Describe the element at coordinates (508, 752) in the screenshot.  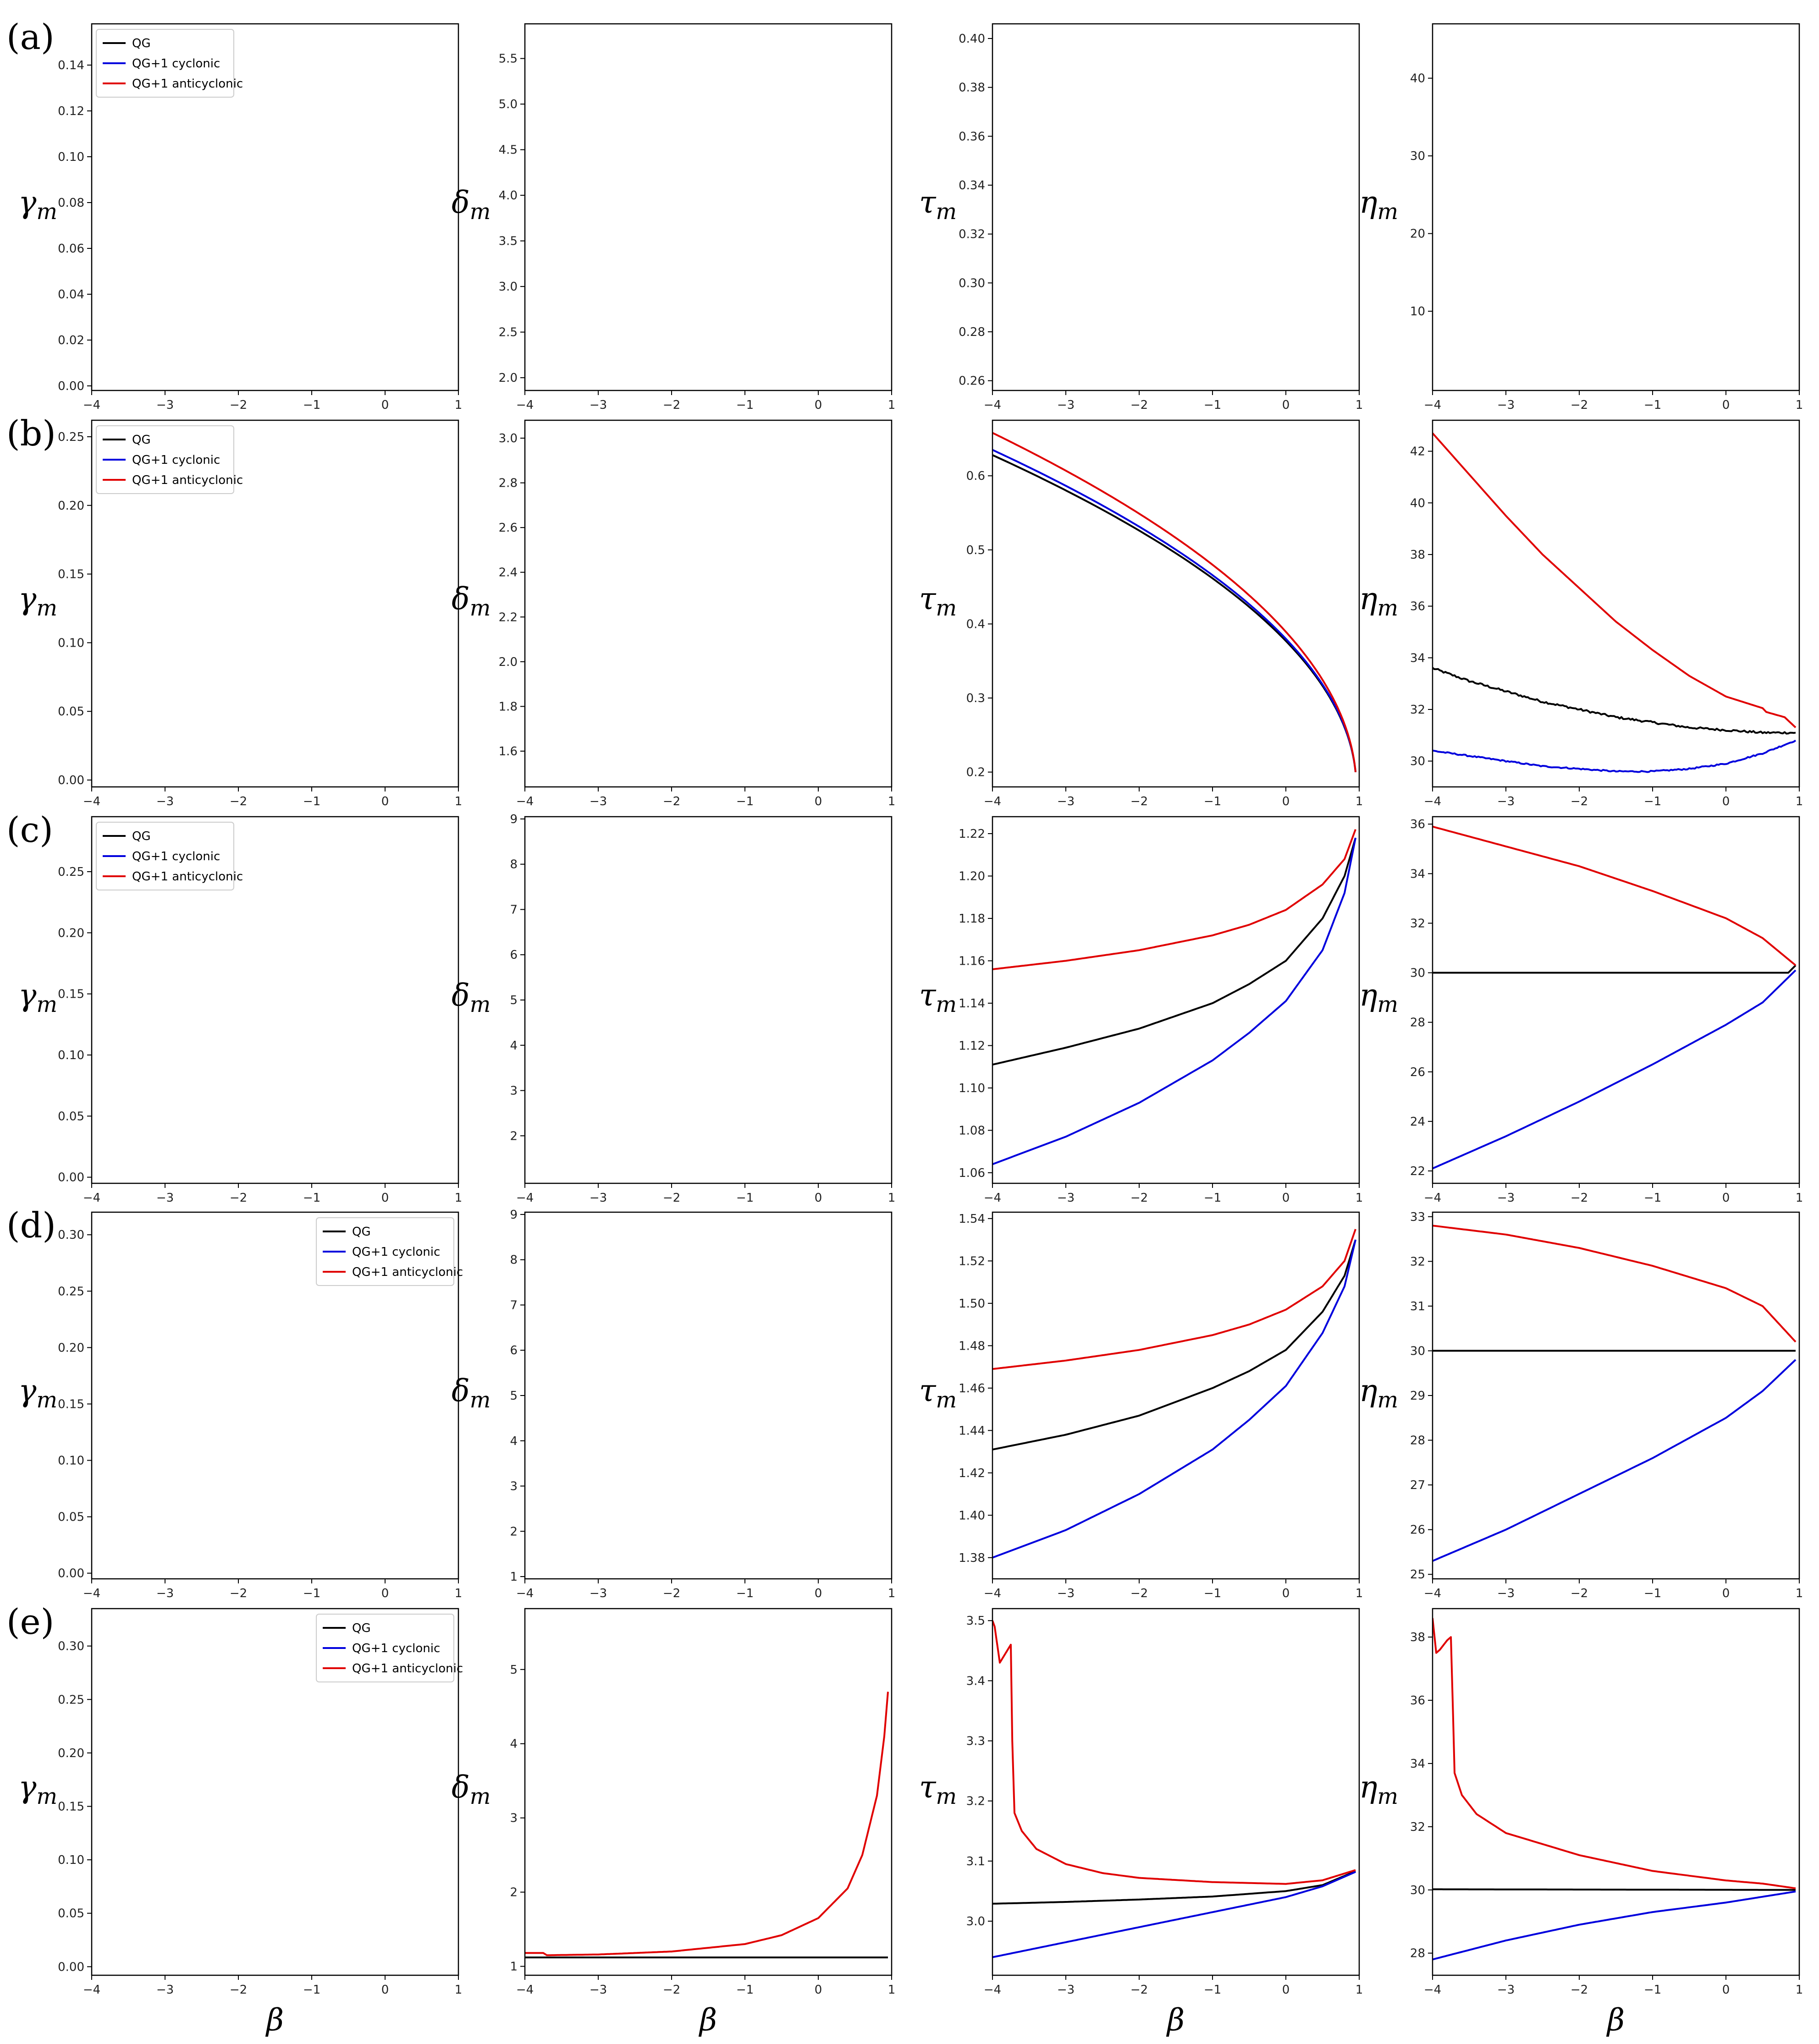
I see `y-tick-label: 1.6` at that location.